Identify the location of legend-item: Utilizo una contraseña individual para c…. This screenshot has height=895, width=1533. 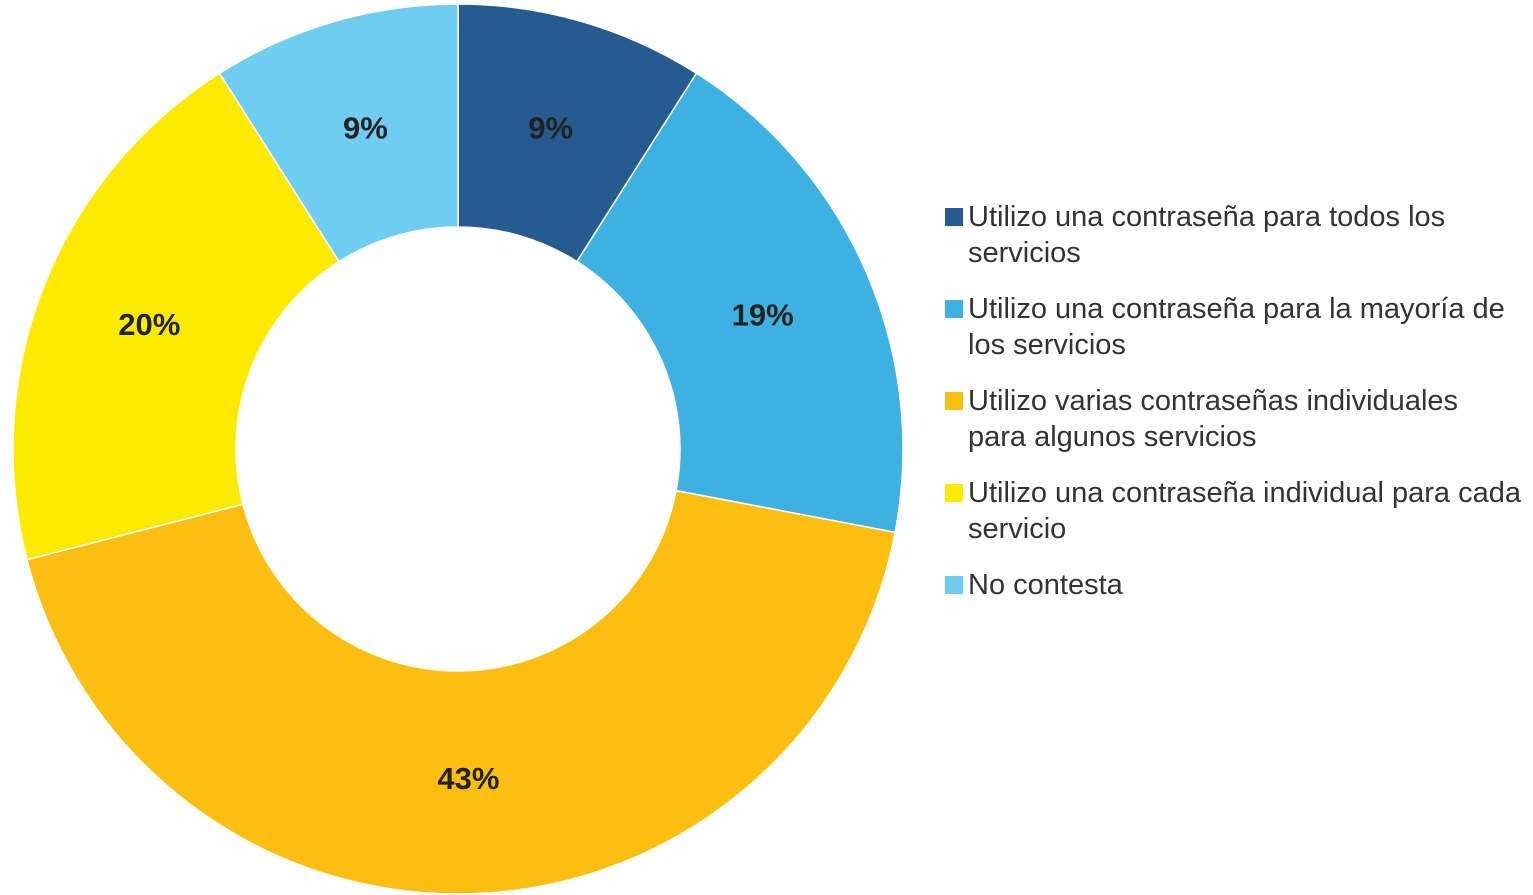
(1237, 511).